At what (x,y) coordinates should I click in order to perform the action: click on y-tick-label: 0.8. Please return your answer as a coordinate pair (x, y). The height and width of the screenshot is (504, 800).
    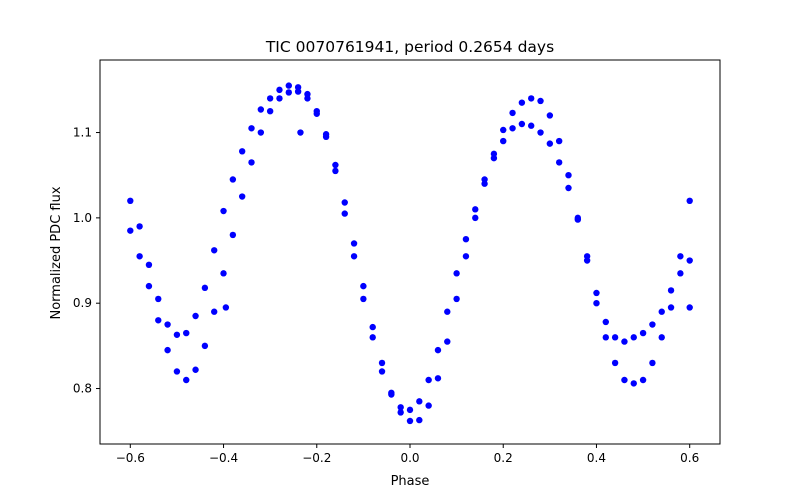
    Looking at the image, I should click on (82, 389).